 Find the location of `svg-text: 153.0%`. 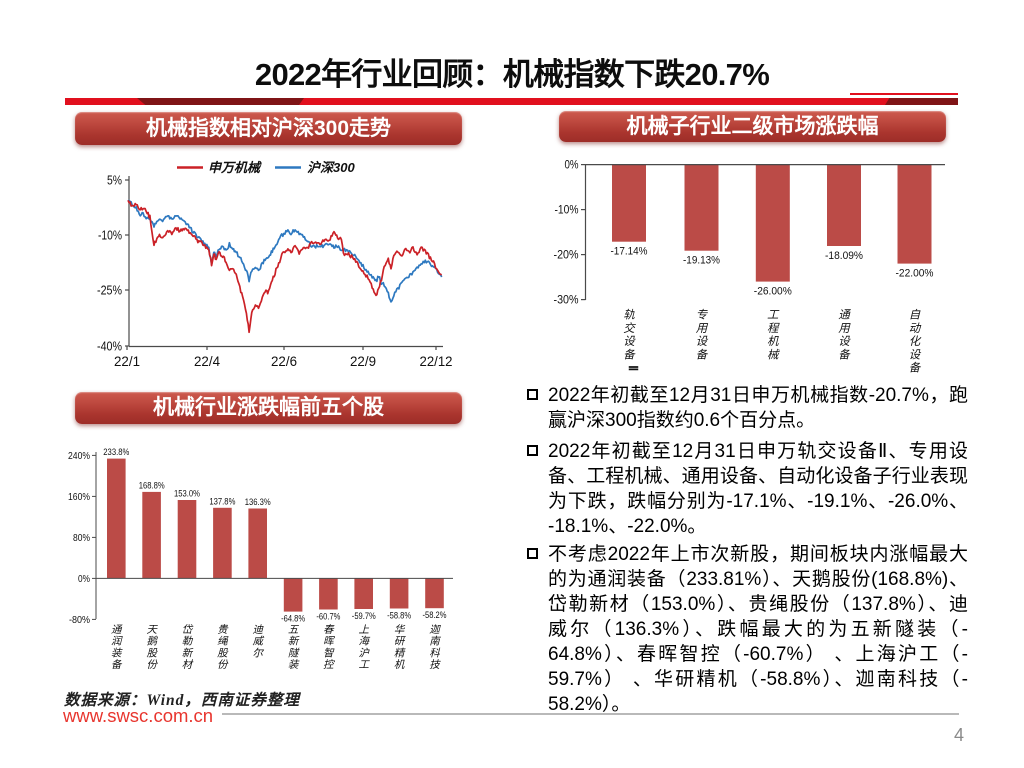

svg-text: 153.0% is located at coordinates (187, 494).